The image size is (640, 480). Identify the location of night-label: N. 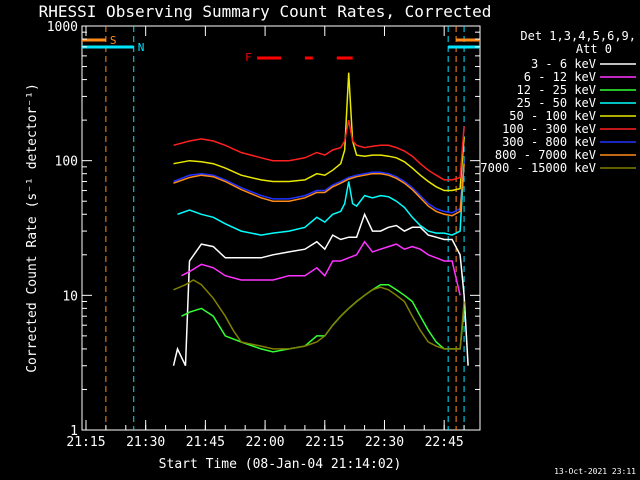
(141, 47).